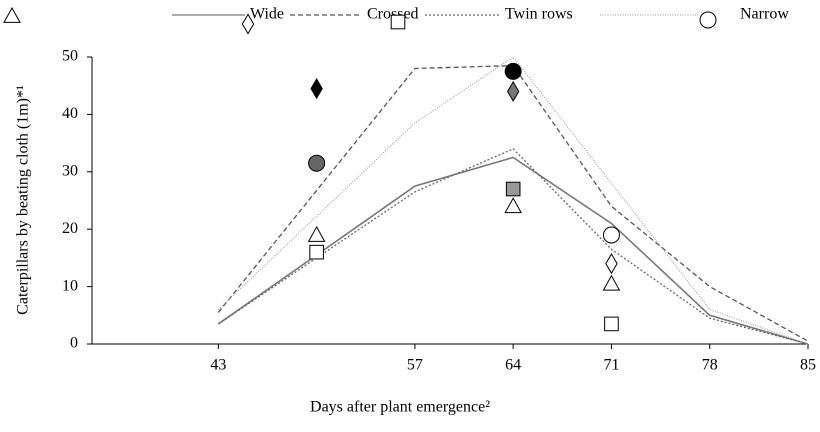 The height and width of the screenshot is (432, 820). What do you see at coordinates (218, 365) in the screenshot?
I see `x-tick-label: 43` at bounding box center [218, 365].